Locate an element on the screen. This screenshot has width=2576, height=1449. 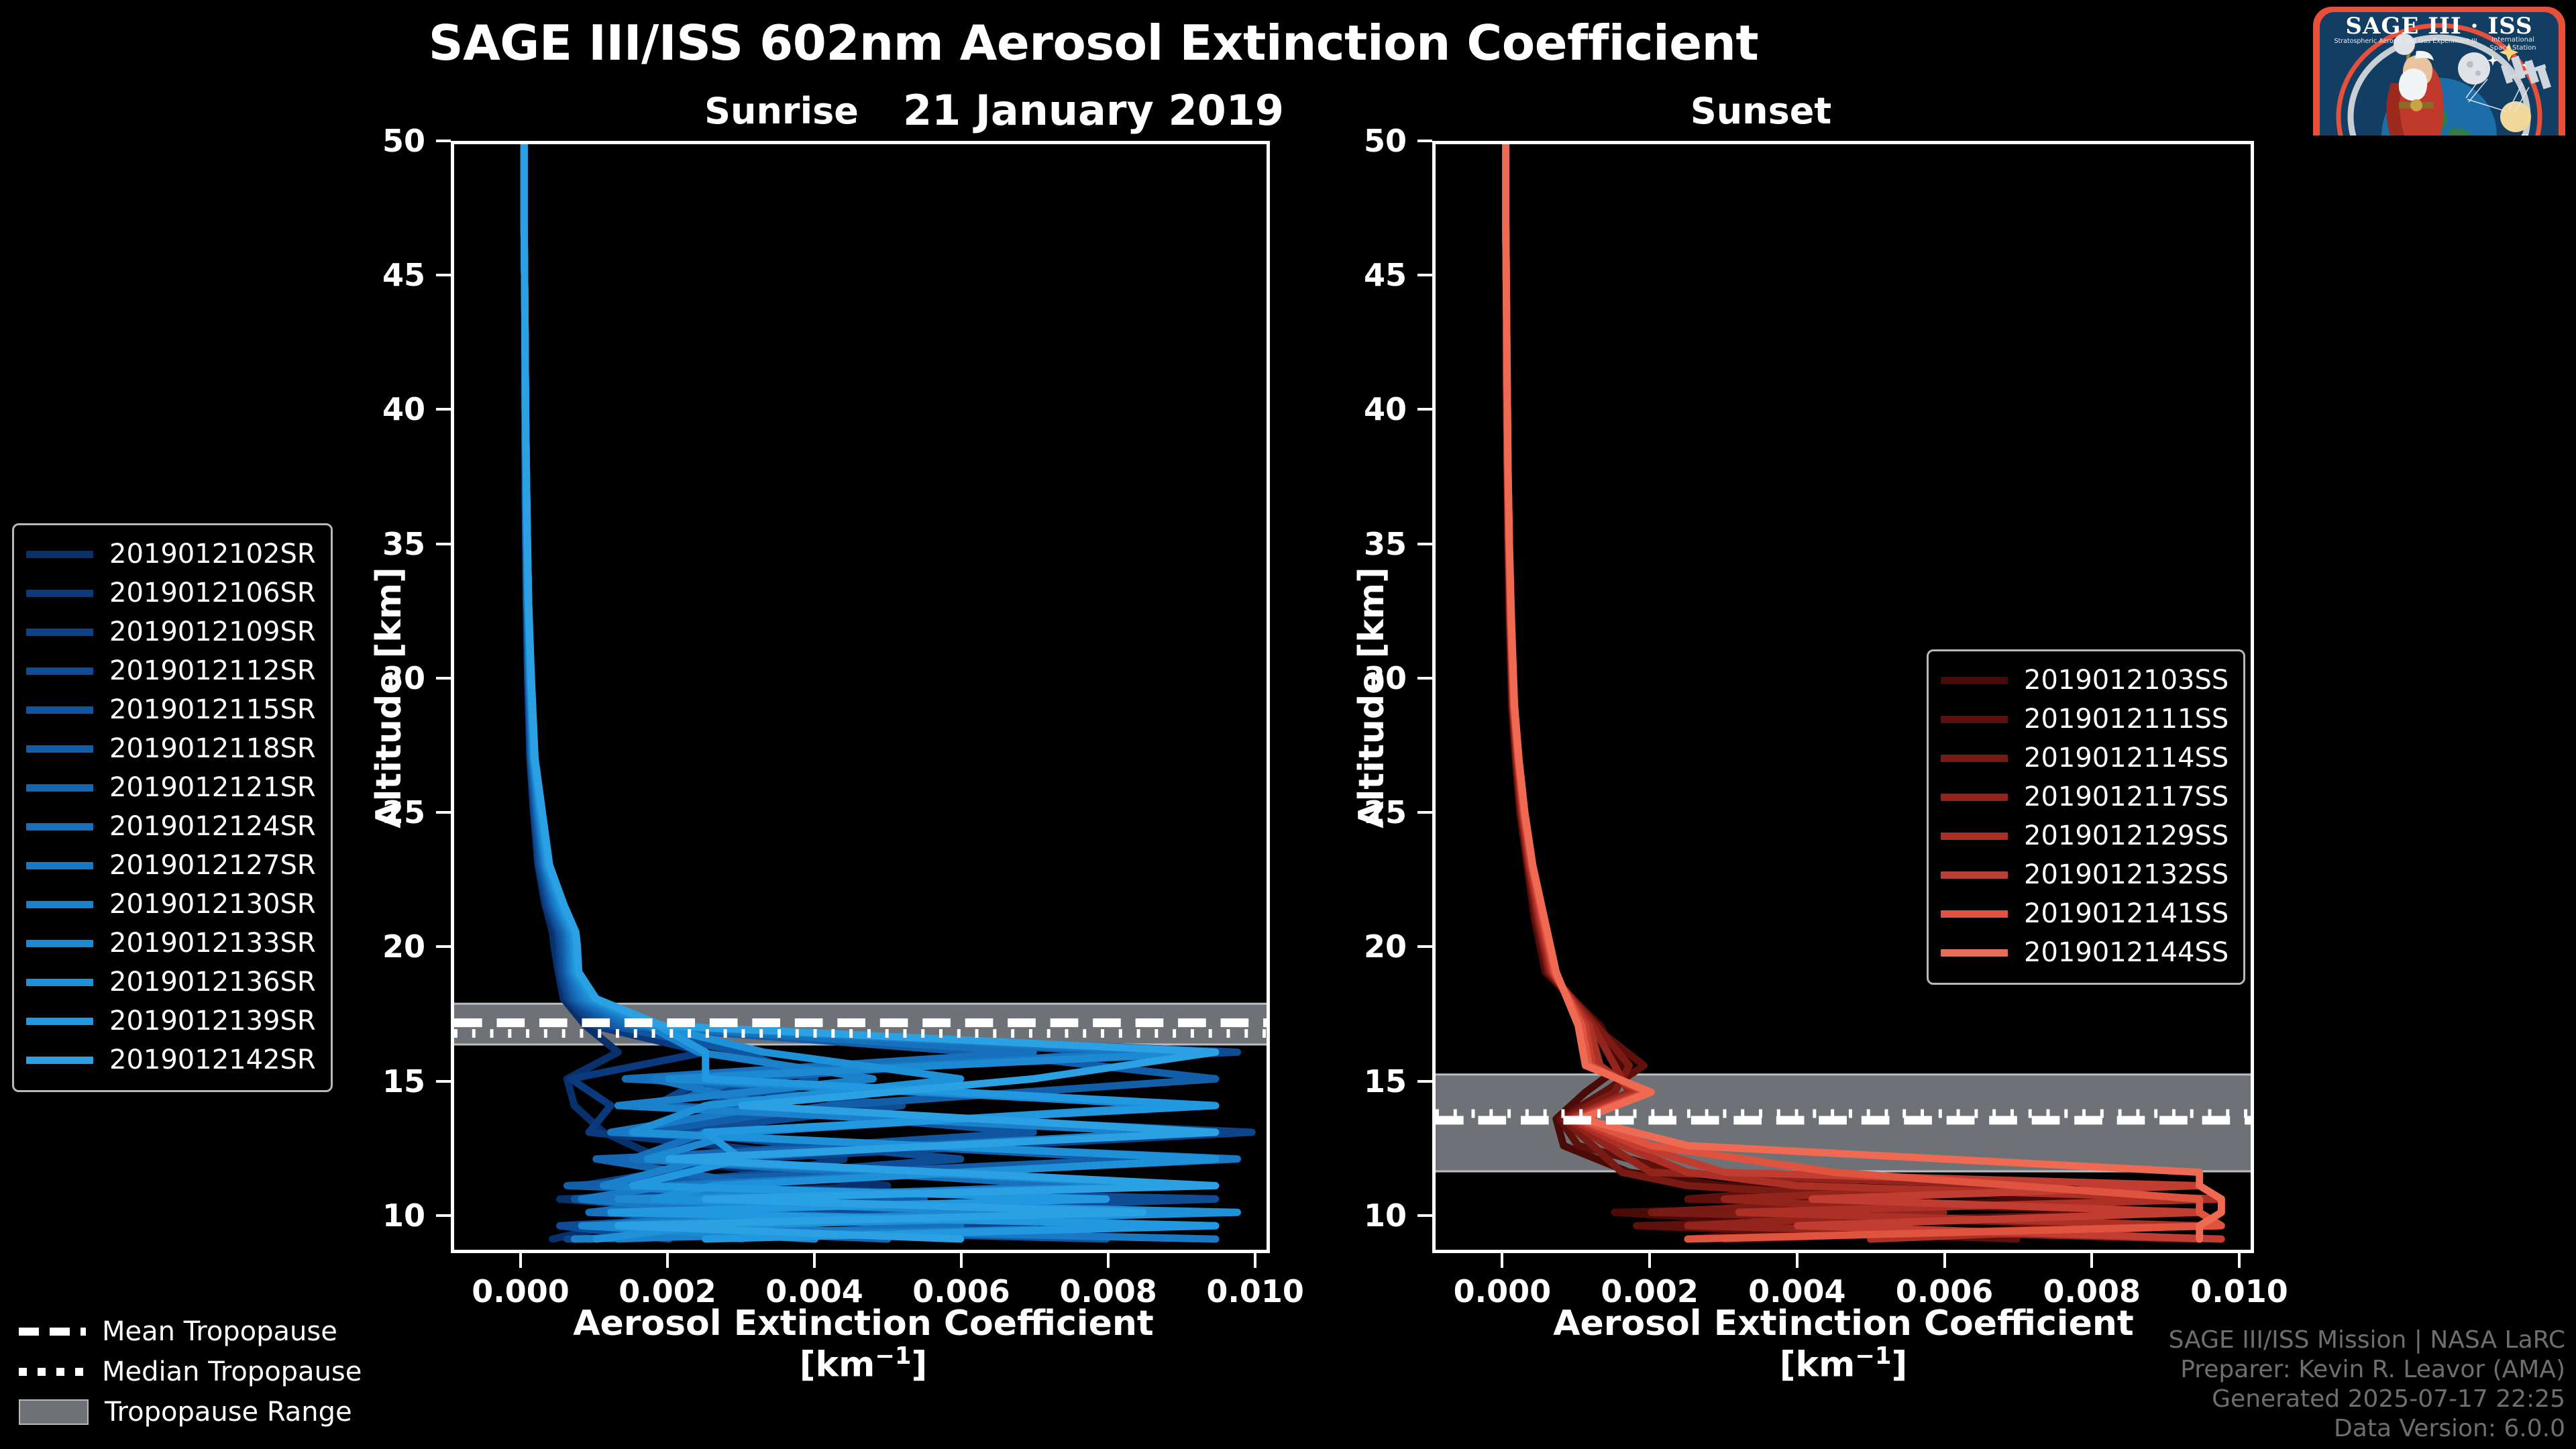
legend-item: 2019012144SS is located at coordinates (2085, 952).